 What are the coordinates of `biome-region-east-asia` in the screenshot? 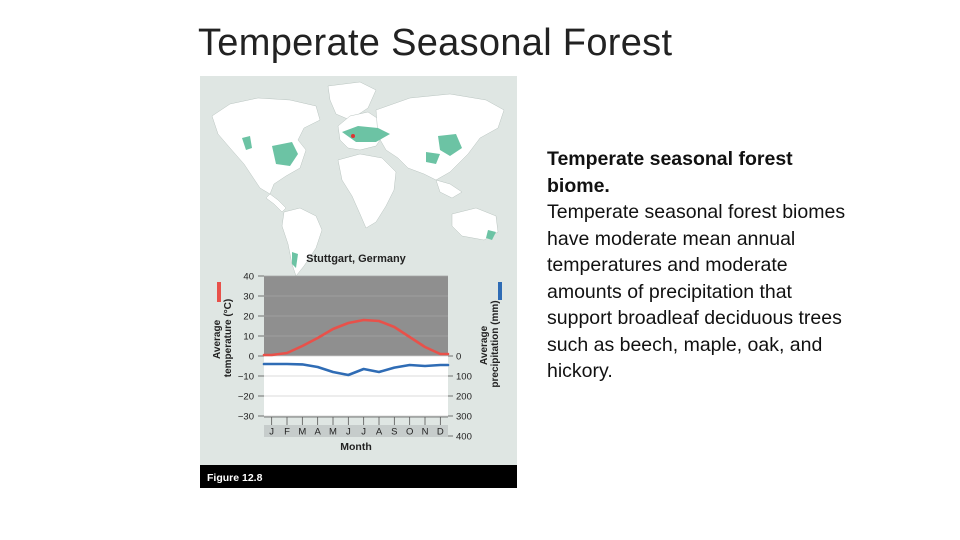 It's located at (450, 145).